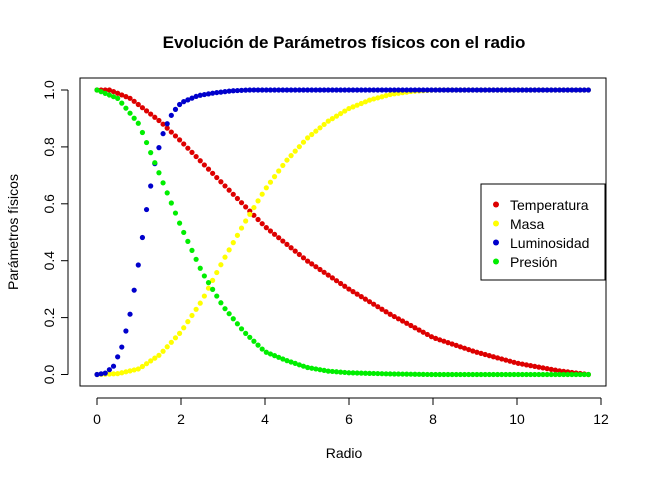 The width and height of the screenshot is (648, 489). I want to click on legend-label: Temperatura, so click(549, 205).